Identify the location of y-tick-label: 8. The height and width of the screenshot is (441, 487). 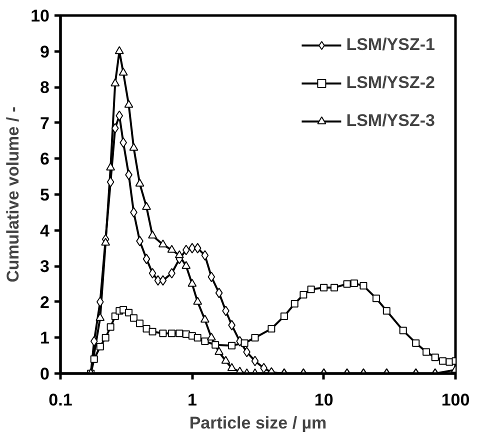
(45, 88).